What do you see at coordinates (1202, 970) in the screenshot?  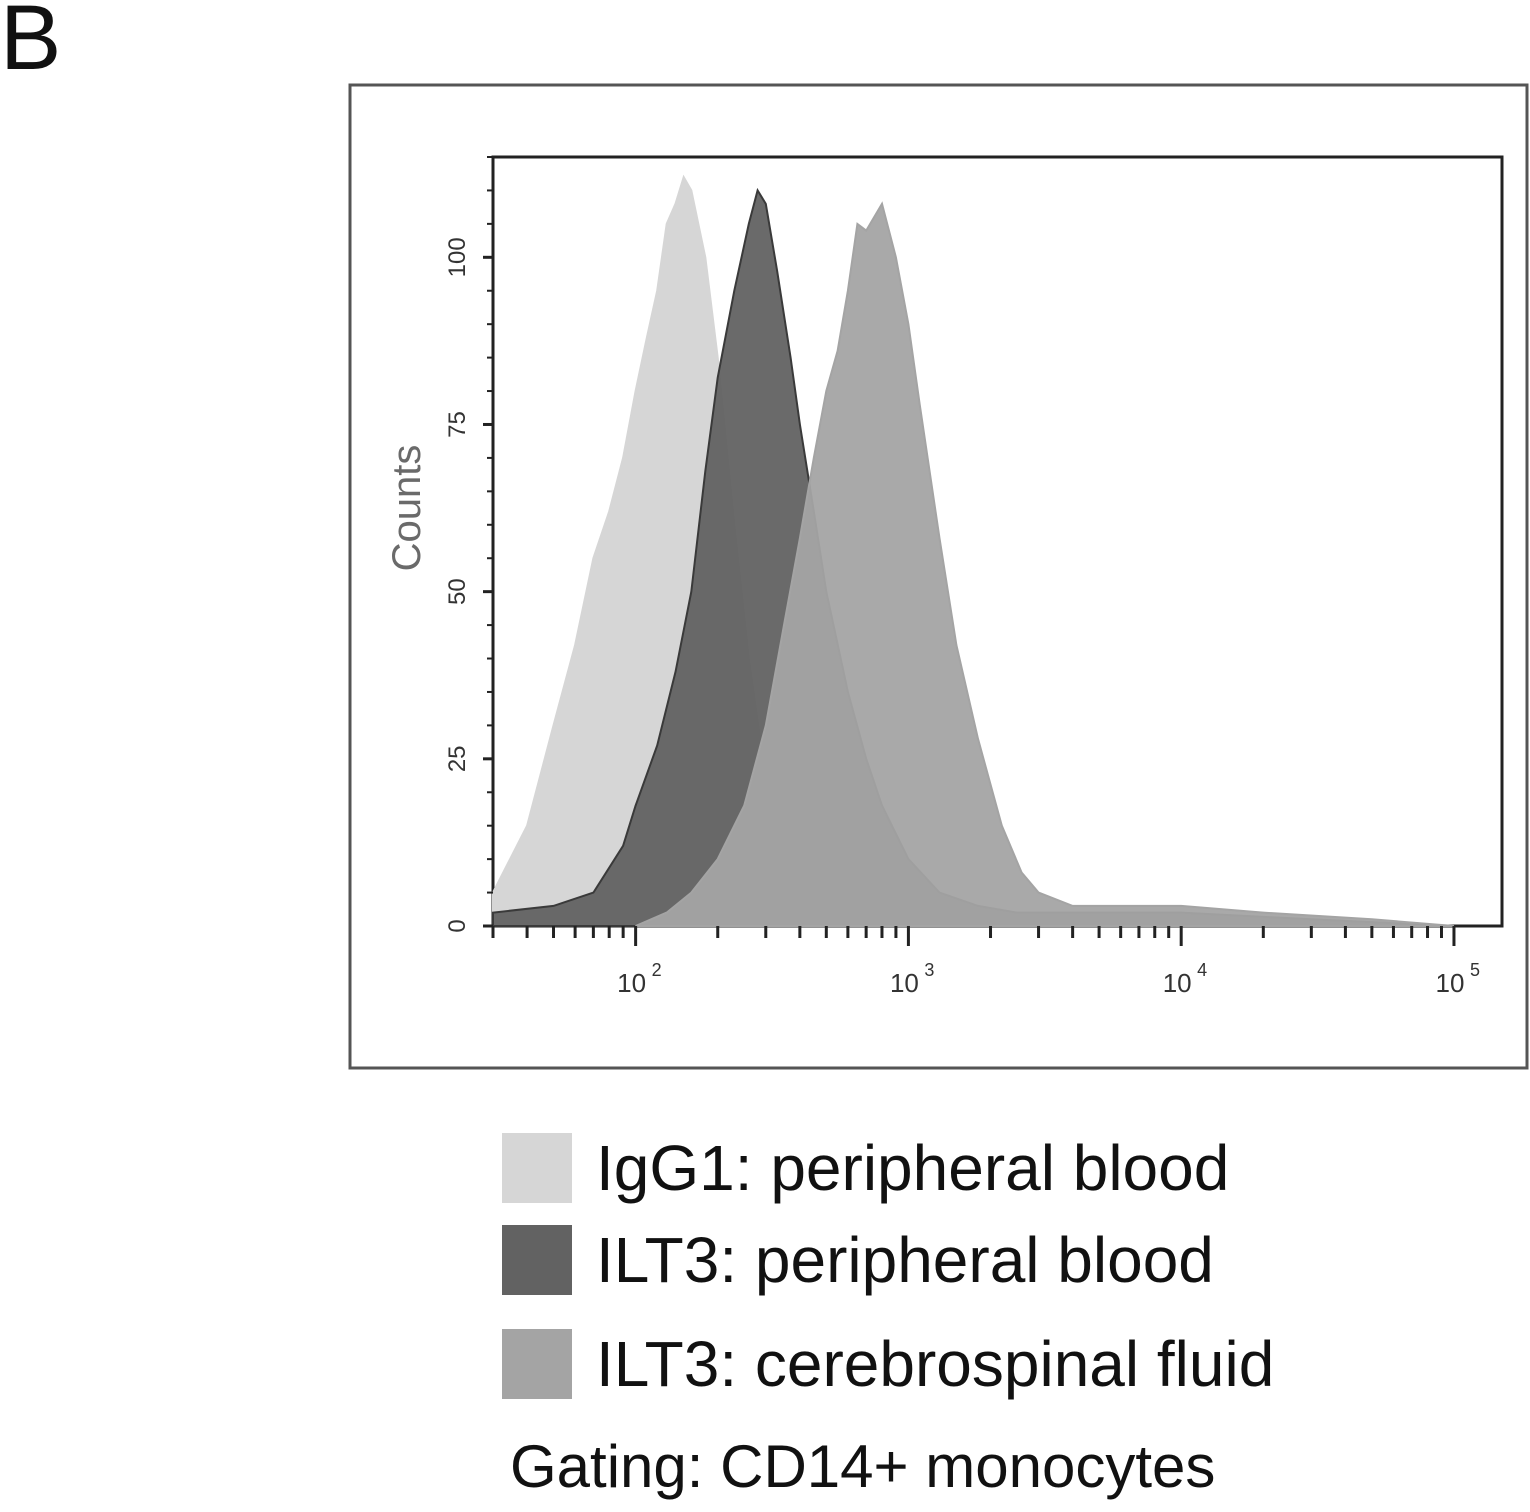 I see `x-tick-exponent: 4` at bounding box center [1202, 970].